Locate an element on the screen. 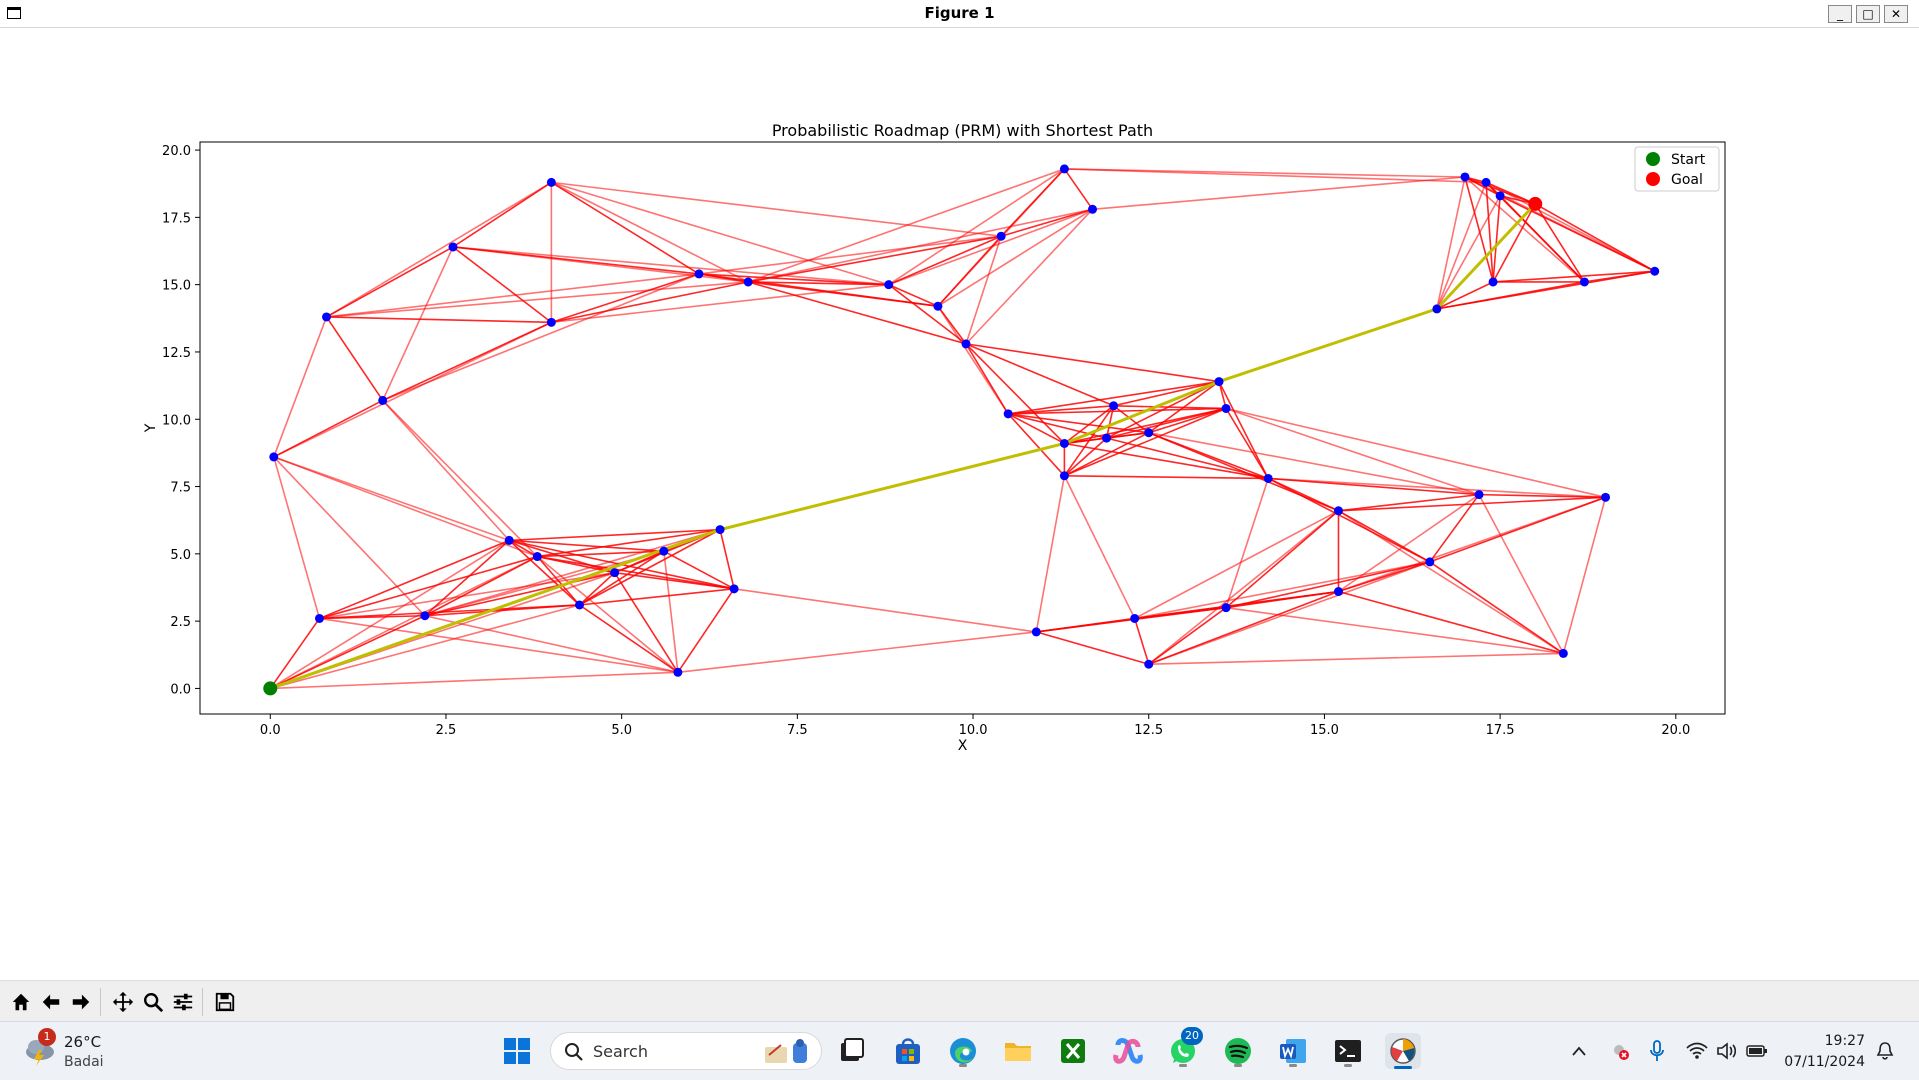 The width and height of the screenshot is (1919, 1080). copilot-icon is located at coordinates (1128, 1051).